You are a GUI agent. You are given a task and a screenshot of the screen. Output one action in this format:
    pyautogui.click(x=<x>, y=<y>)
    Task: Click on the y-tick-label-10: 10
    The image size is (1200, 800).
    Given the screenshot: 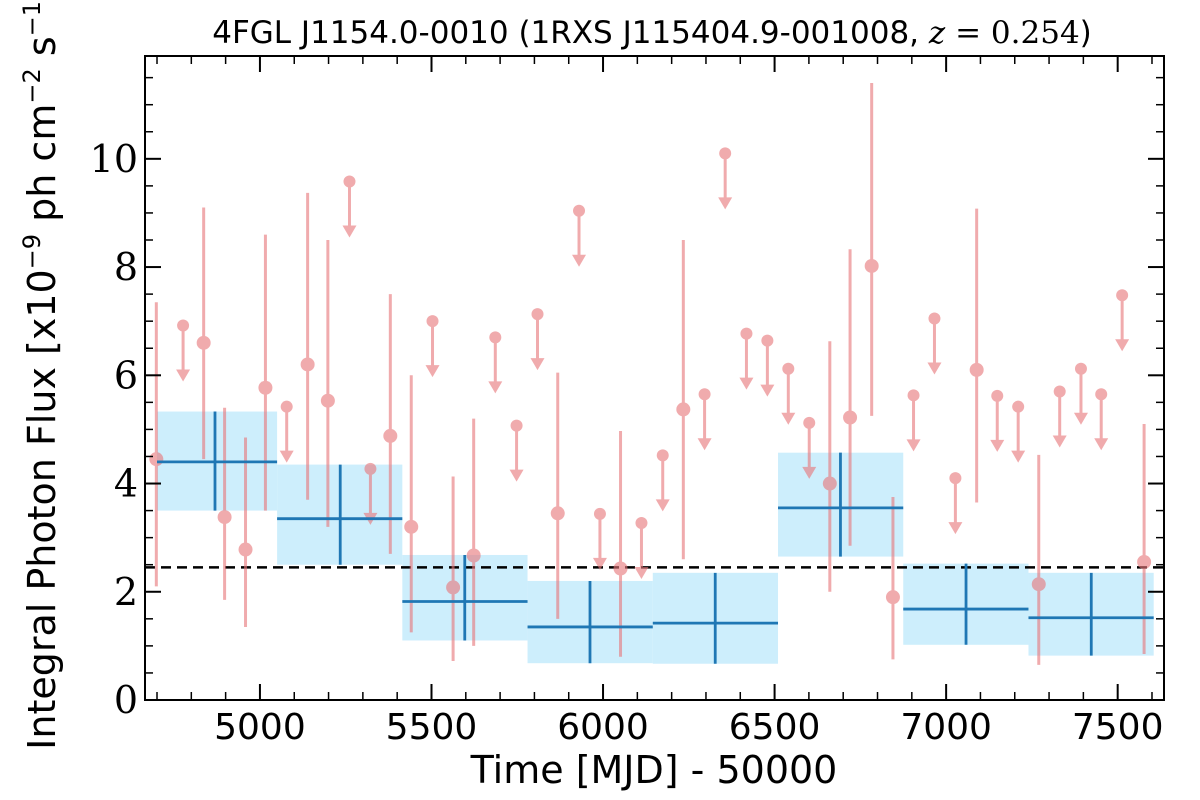 What is the action you would take?
    pyautogui.click(x=114, y=159)
    